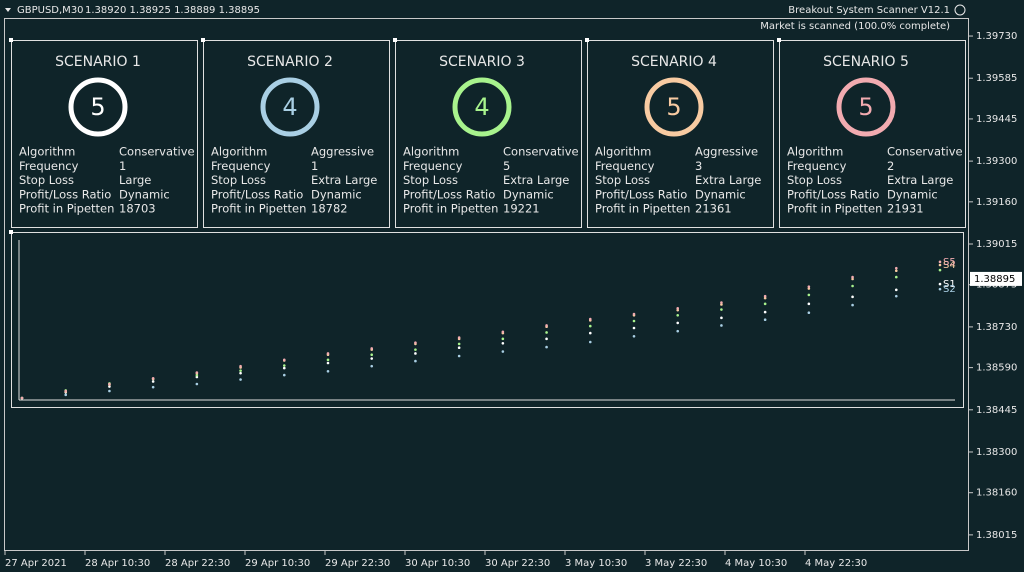 The height and width of the screenshot is (572, 1024). What do you see at coordinates (674, 62) in the screenshot?
I see `card-title: SCENARIO 4` at bounding box center [674, 62].